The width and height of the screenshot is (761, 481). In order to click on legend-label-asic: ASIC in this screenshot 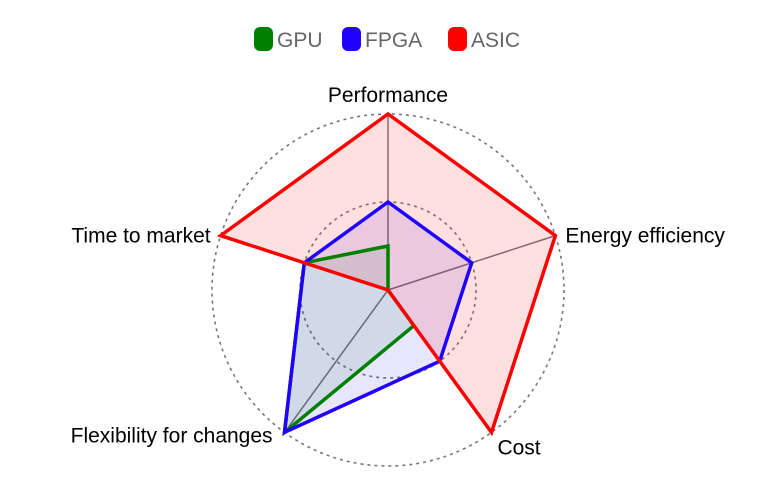, I will do `click(495, 40)`.